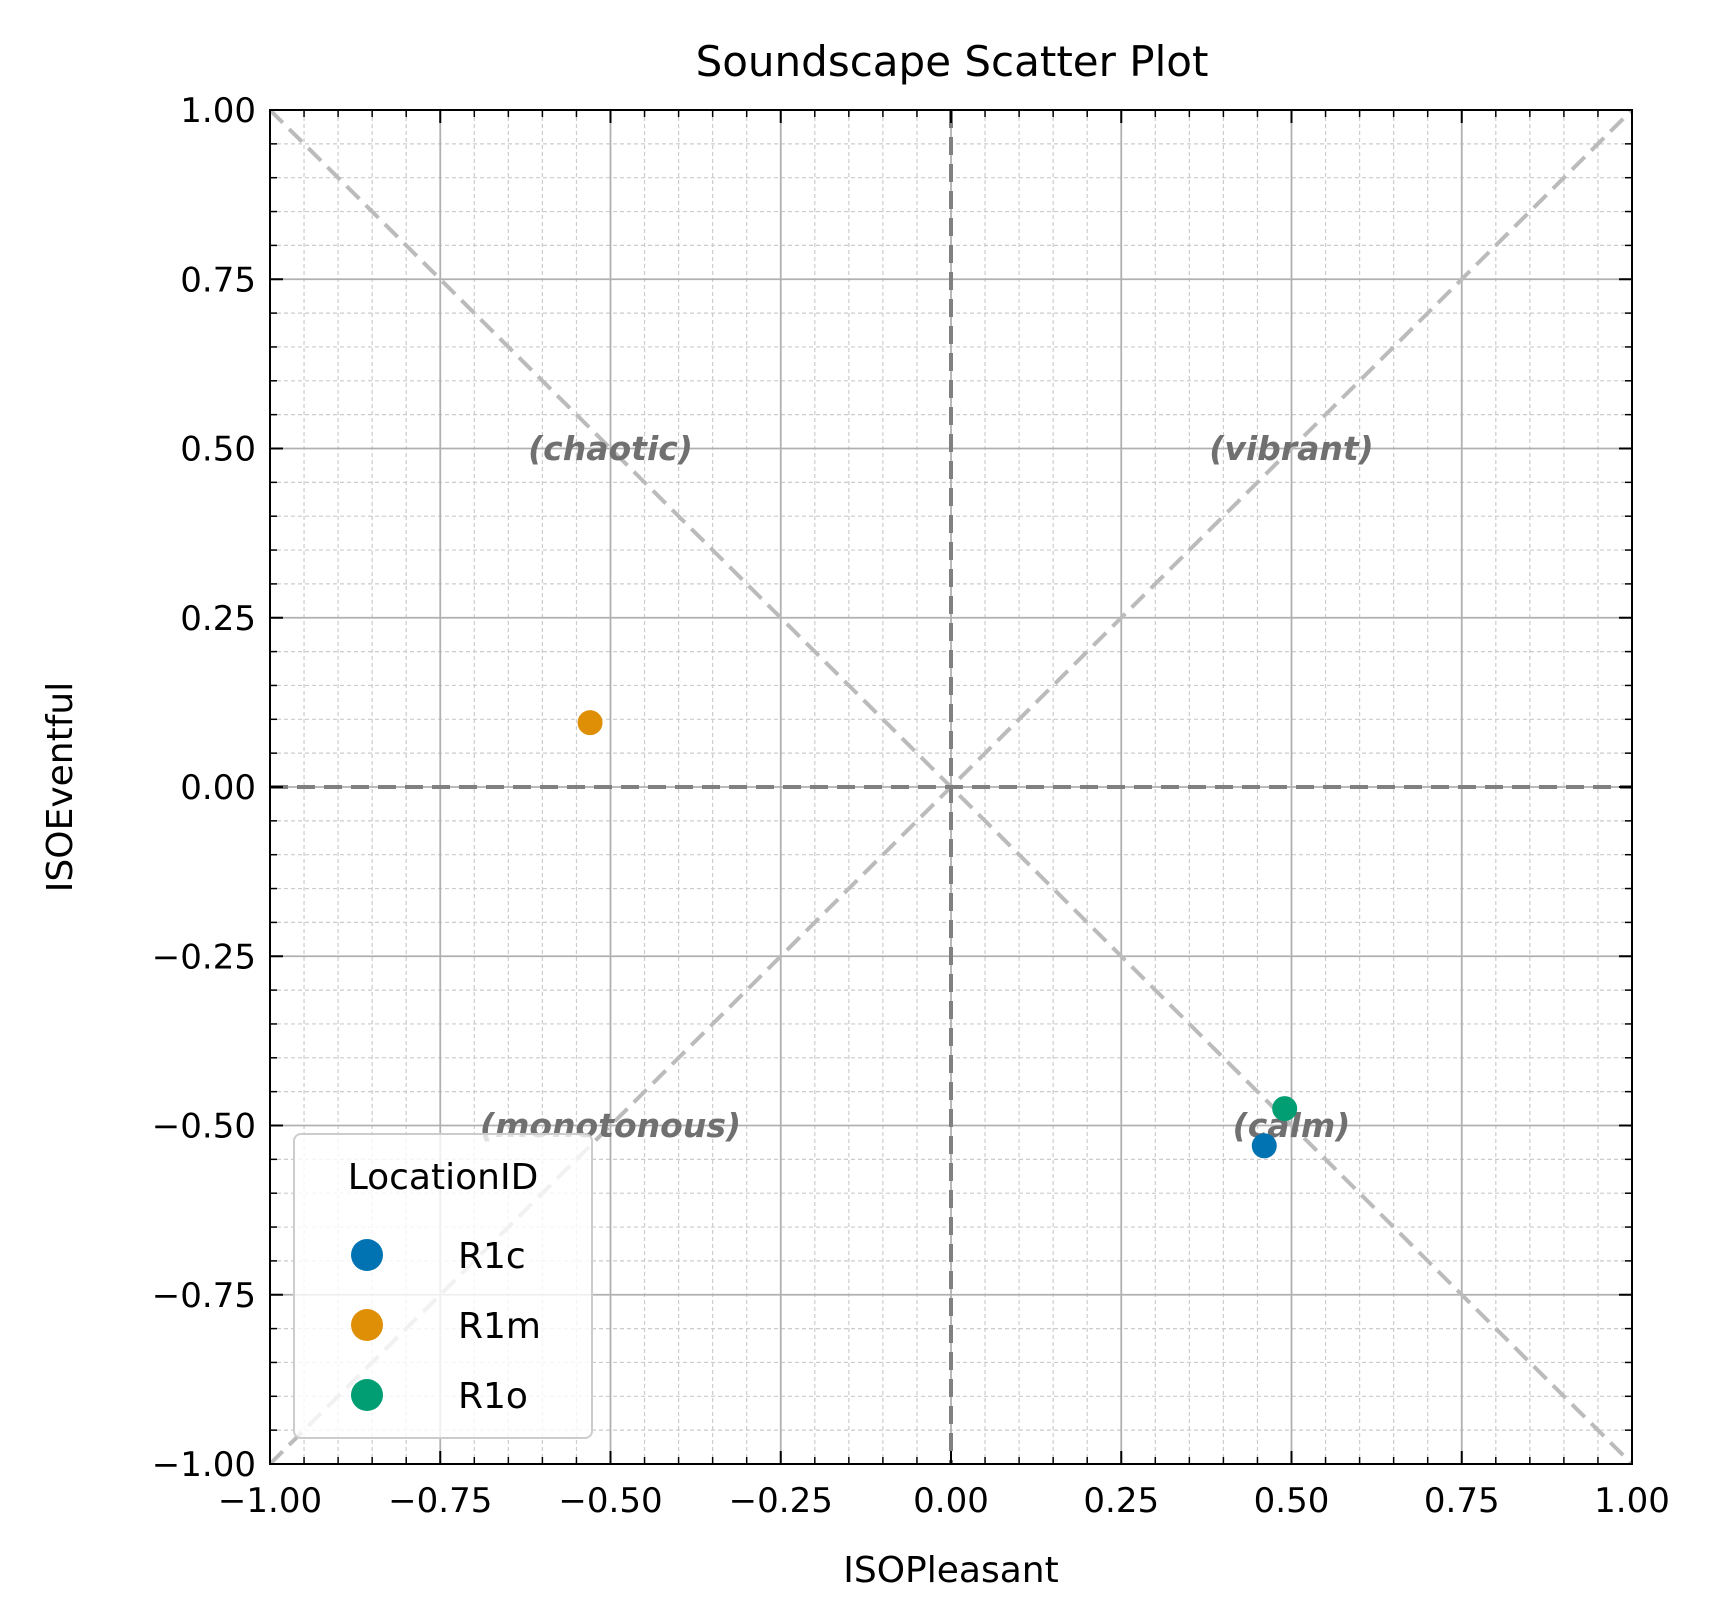 The height and width of the screenshot is (1624, 1714). Describe the element at coordinates (952, 61) in the screenshot. I see `chart-title: Soundscape Scatter Plot` at that location.